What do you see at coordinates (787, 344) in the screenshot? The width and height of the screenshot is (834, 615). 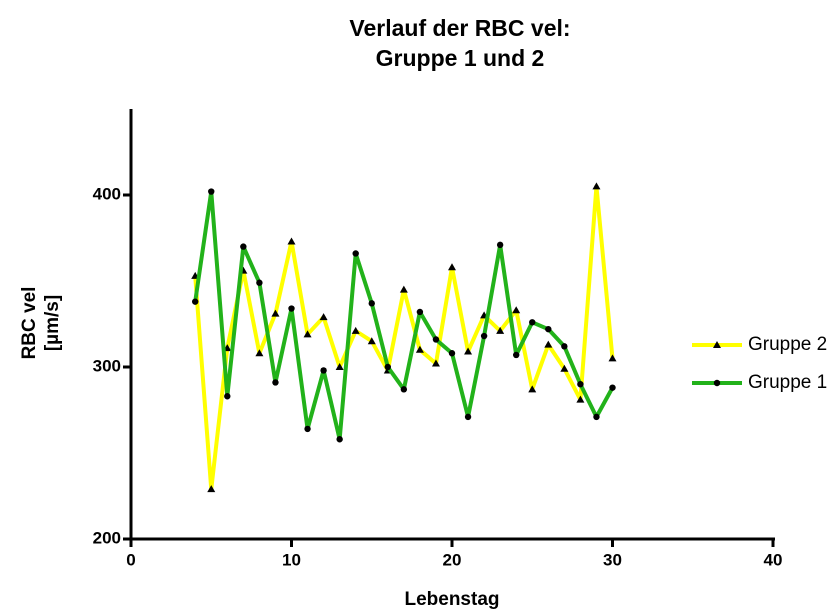 I see `legend-label: Gruppe 2` at bounding box center [787, 344].